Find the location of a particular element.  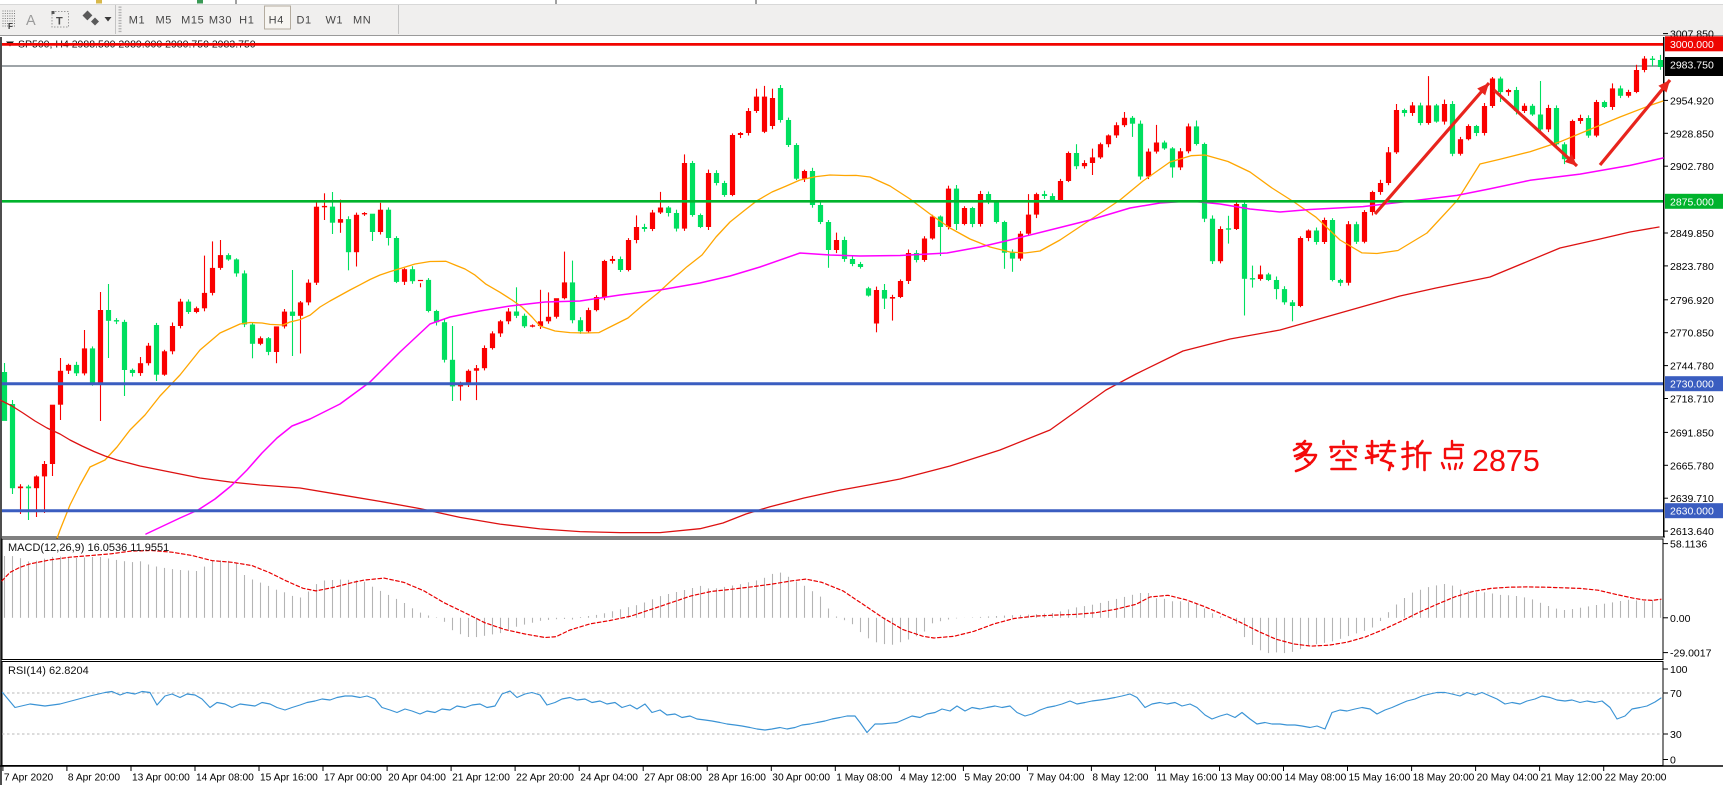

svg-text: 2770.850 is located at coordinates (1692, 334).